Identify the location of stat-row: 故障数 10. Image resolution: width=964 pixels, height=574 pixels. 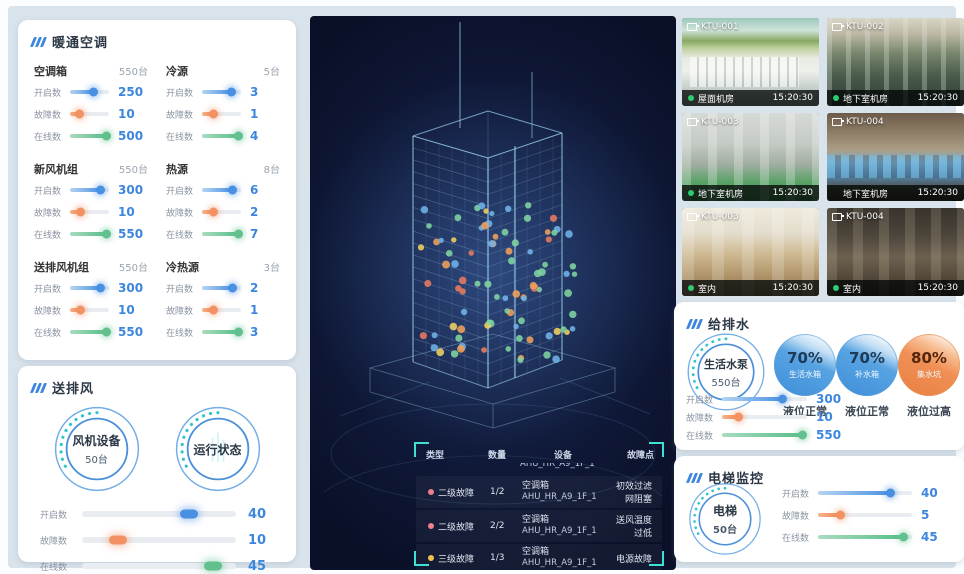
(84, 114).